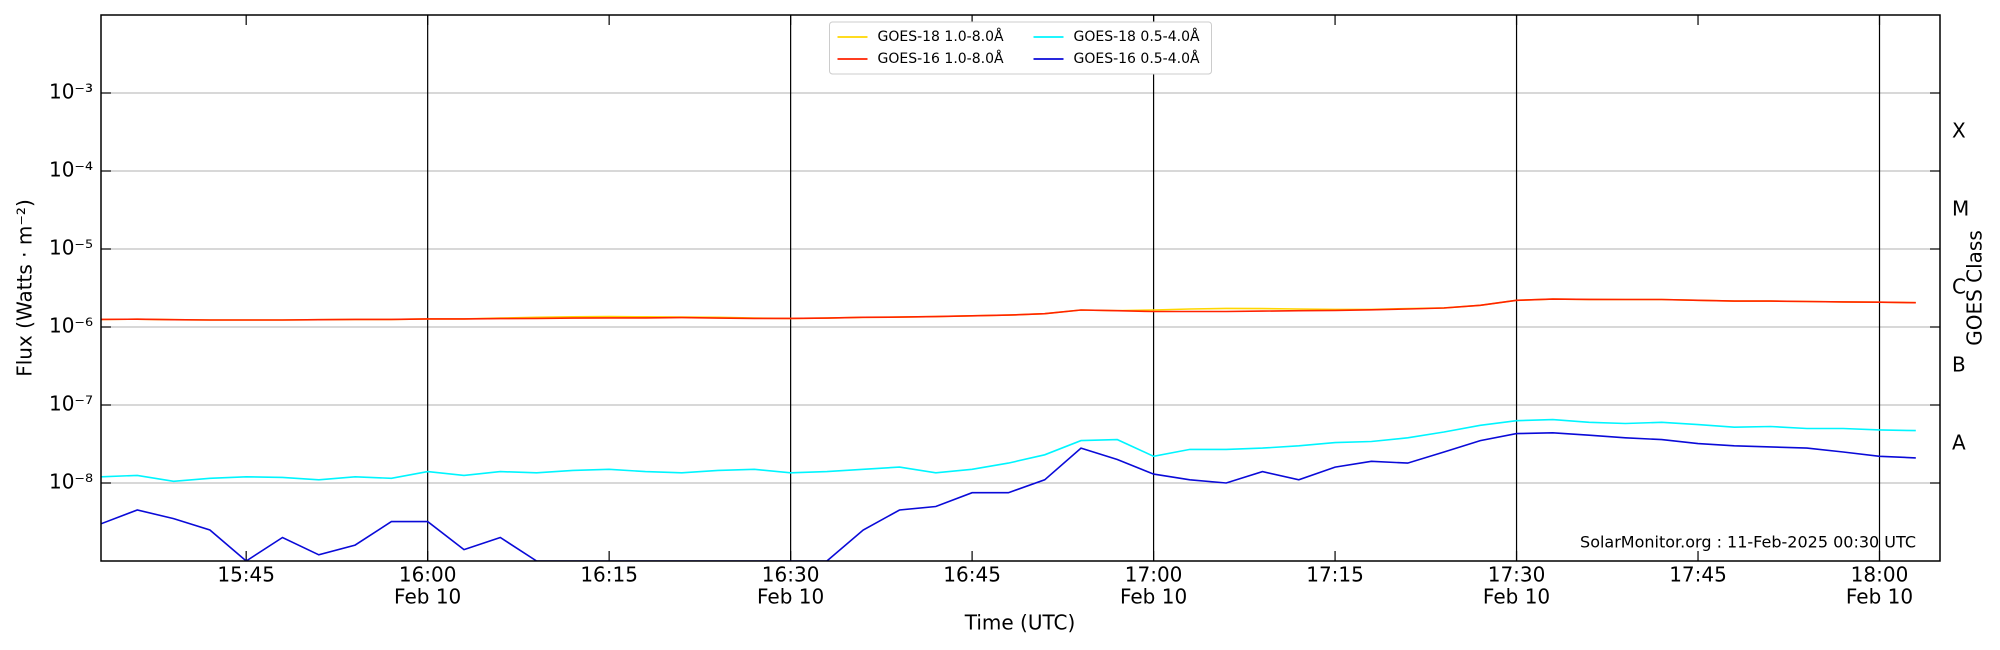 The height and width of the screenshot is (650, 2000). Describe the element at coordinates (1137, 36) in the screenshot. I see `legend-label: GOES-18 0.5-4.0Å` at that location.